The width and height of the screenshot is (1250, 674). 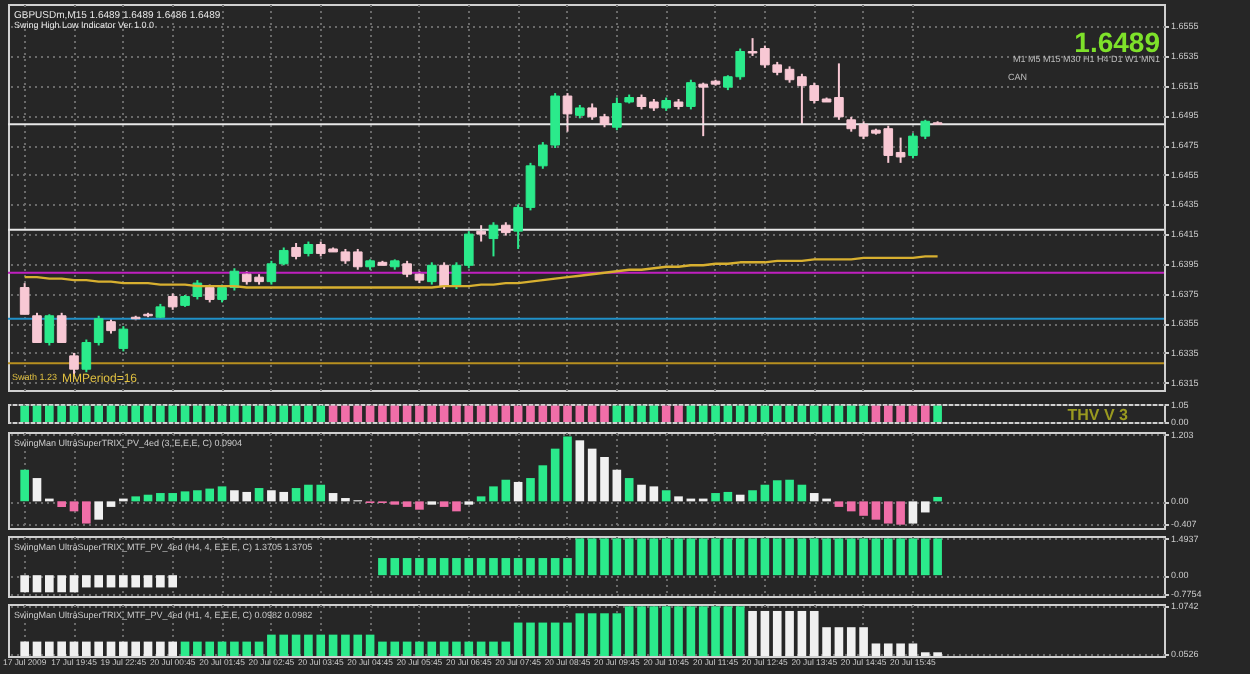 What do you see at coordinates (1117, 42) in the screenshot?
I see `annotation: 1.6489` at bounding box center [1117, 42].